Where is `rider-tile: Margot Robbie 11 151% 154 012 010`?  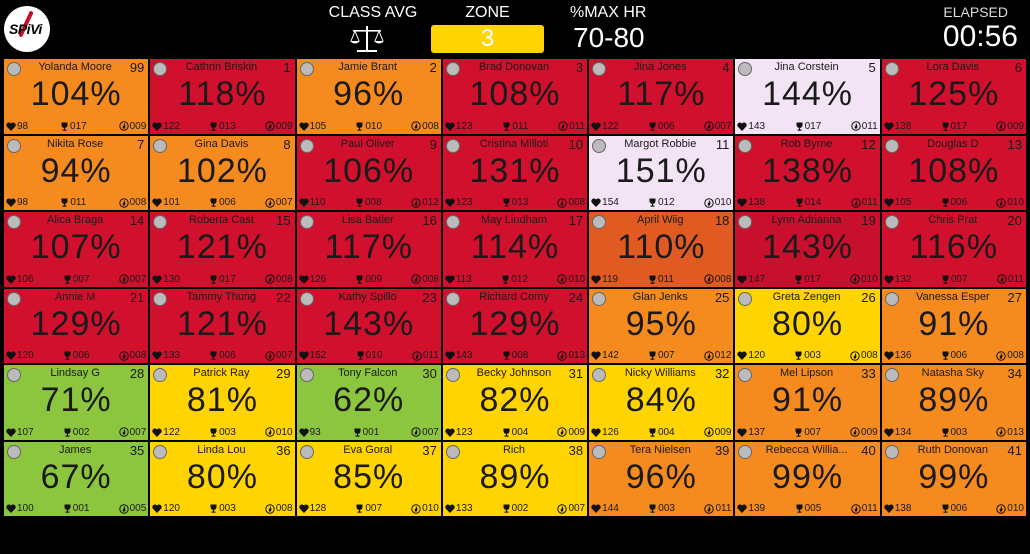 rider-tile: Margot Robbie 11 151% 154 012 010 is located at coordinates (661, 172).